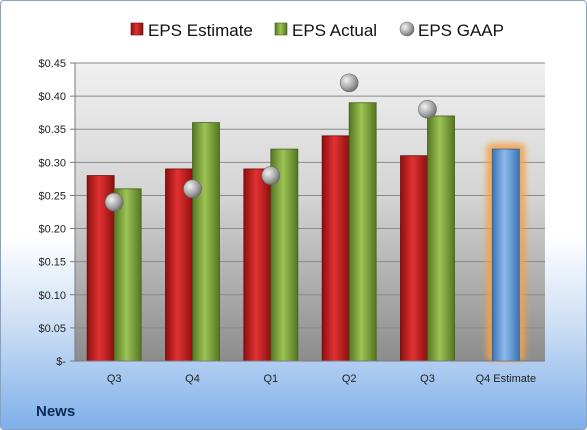  Describe the element at coordinates (56, 411) in the screenshot. I see `brand-label: News` at that location.